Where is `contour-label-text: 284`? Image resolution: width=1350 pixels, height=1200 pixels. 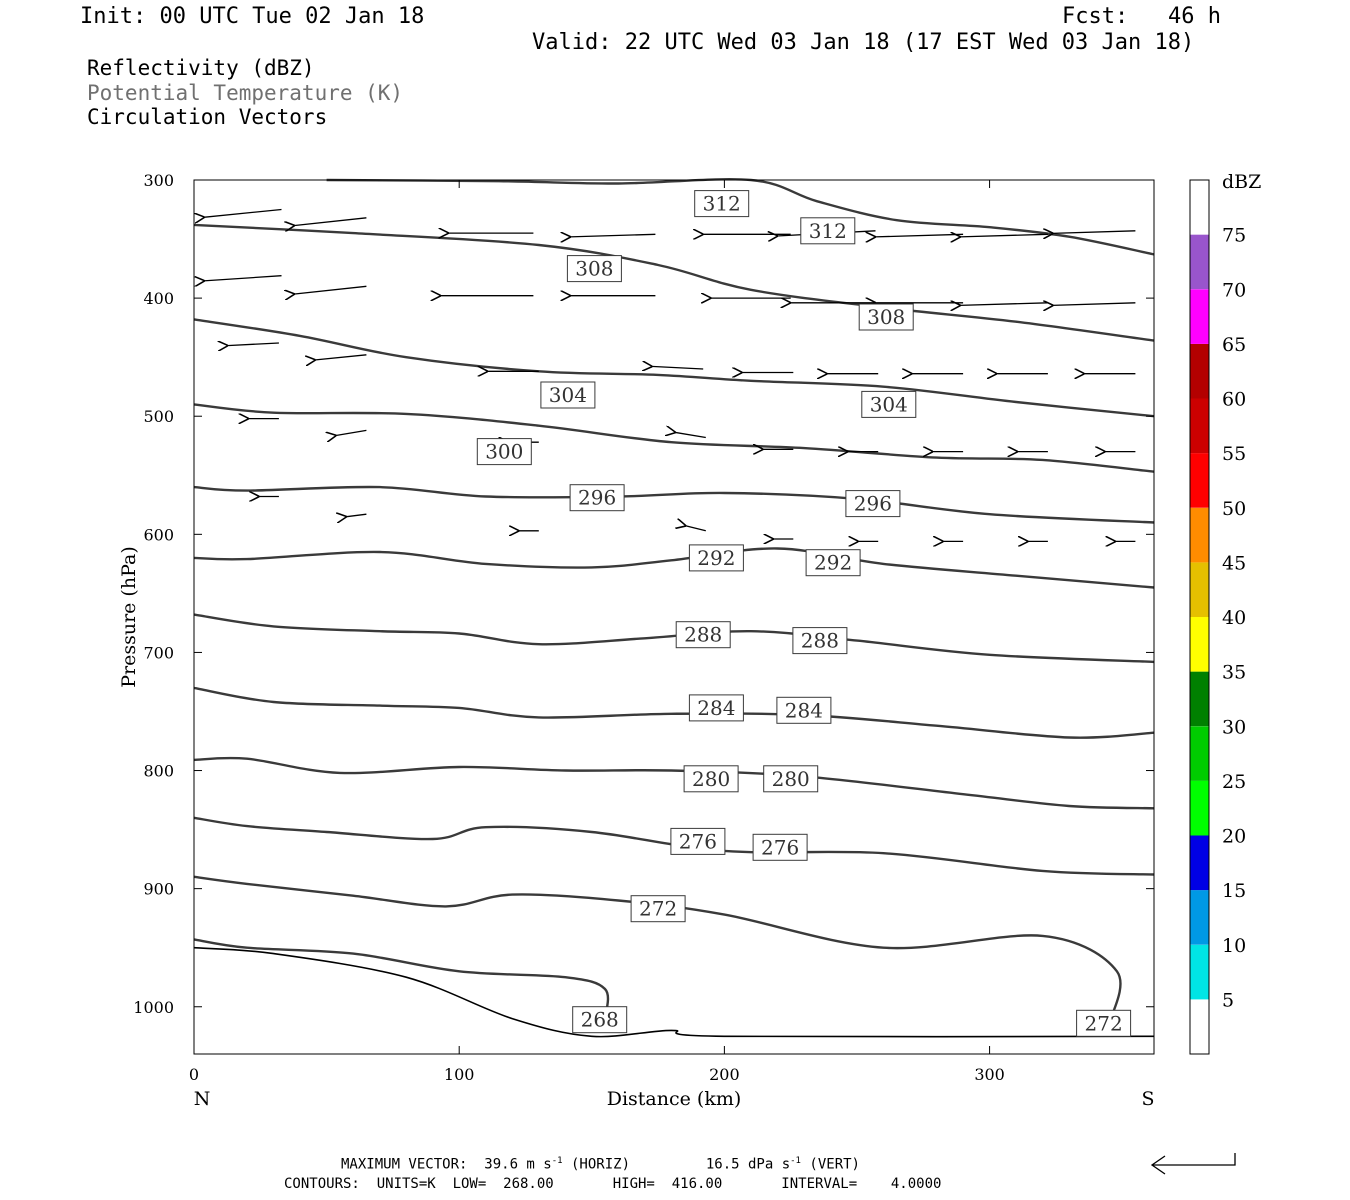 contour-label-text: 284 is located at coordinates (804, 710).